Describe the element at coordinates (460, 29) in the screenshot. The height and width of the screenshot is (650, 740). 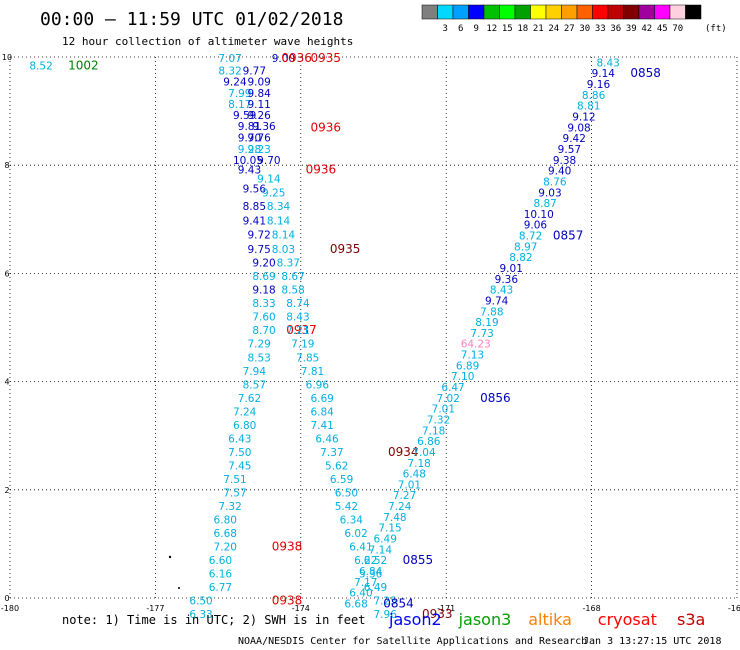
I see `legend-label: 6` at that location.